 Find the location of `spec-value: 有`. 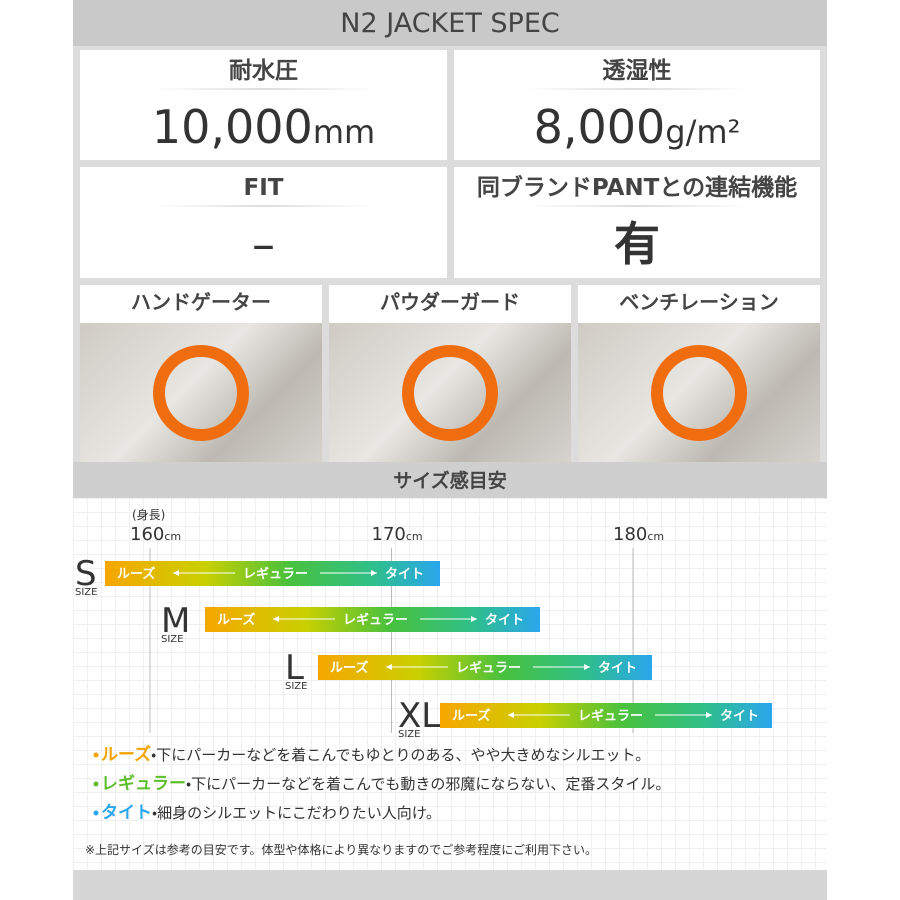

spec-value: 有 is located at coordinates (637, 244).